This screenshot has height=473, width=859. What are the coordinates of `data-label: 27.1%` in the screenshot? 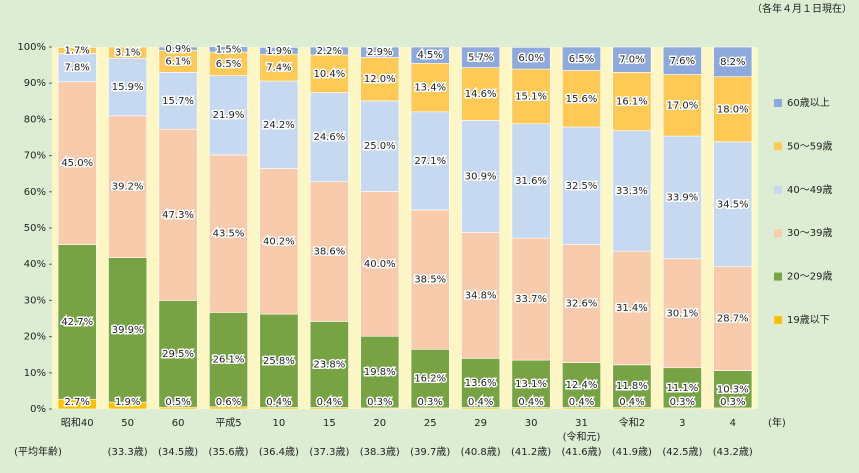 It's located at (430, 161).